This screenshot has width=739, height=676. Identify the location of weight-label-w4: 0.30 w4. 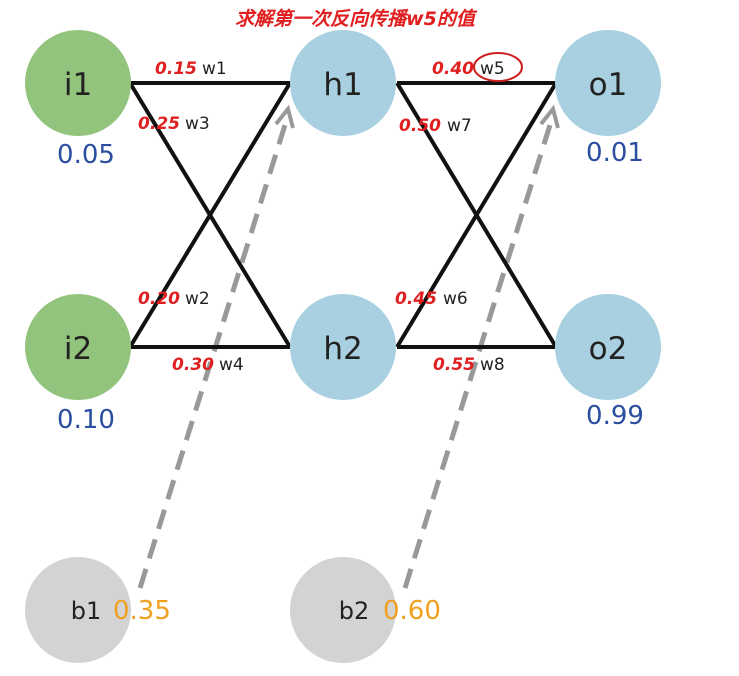
(208, 365).